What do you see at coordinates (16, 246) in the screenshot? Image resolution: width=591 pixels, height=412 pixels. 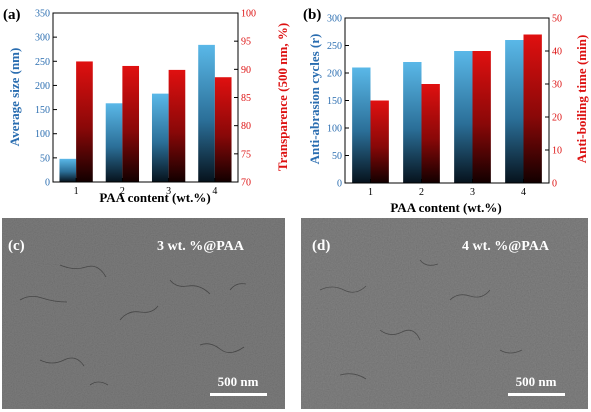 I see `panel-c-label: (c)` at bounding box center [16, 246].